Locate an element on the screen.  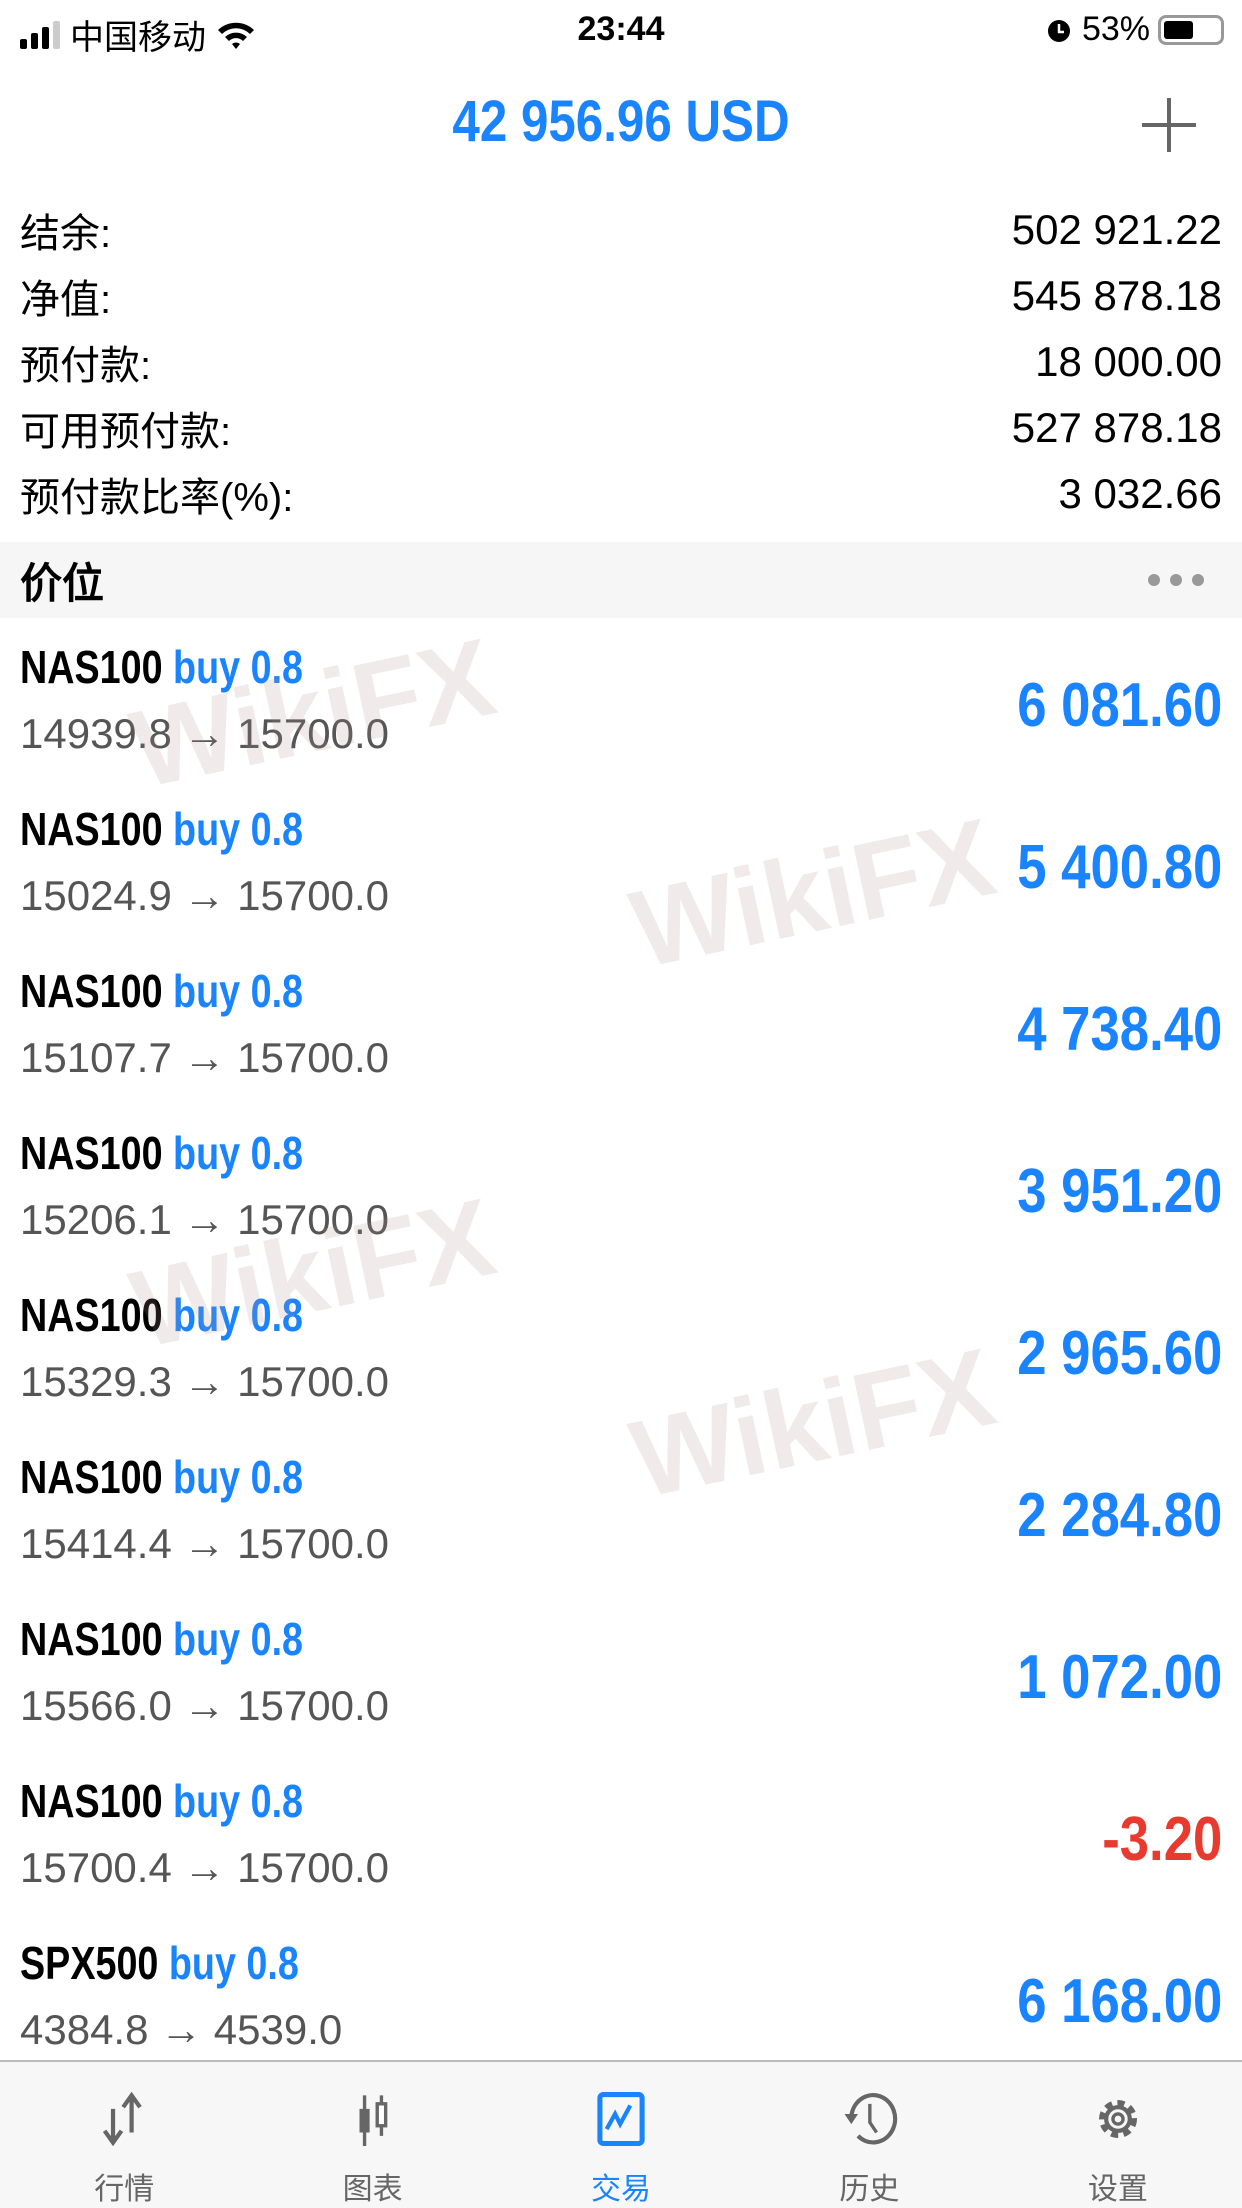
tab-trade: 交易 is located at coordinates (621, 2135).